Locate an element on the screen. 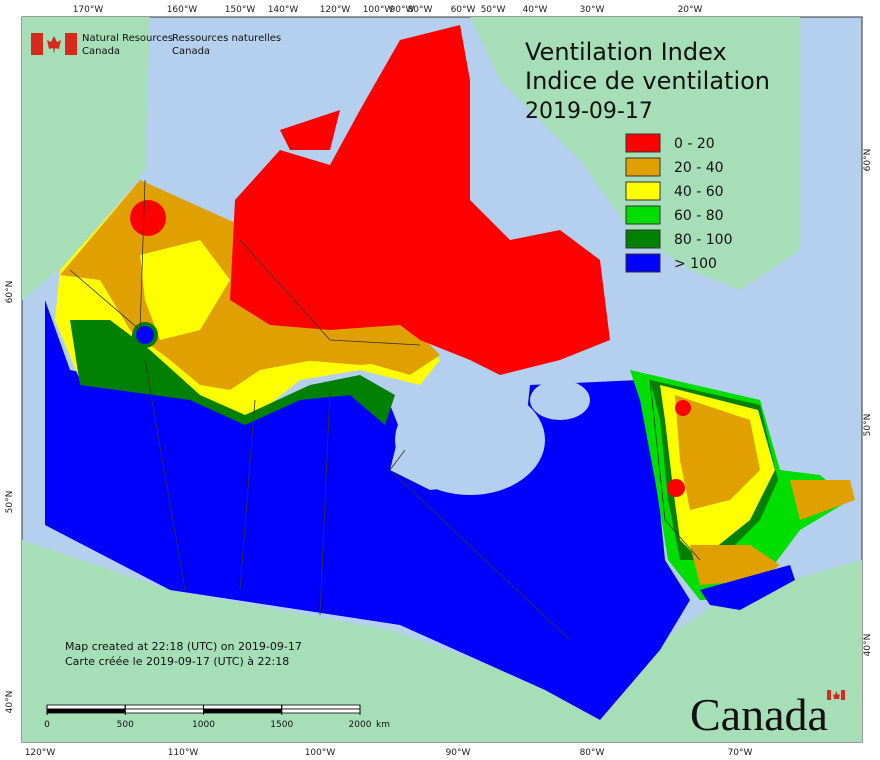 This screenshot has width=880, height=760. scale-label: 500 is located at coordinates (125, 725).